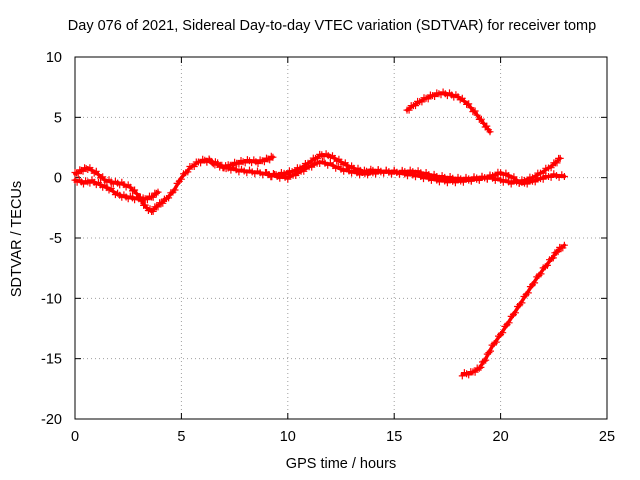  I want to click on x-tick-label: 25, so click(607, 437).